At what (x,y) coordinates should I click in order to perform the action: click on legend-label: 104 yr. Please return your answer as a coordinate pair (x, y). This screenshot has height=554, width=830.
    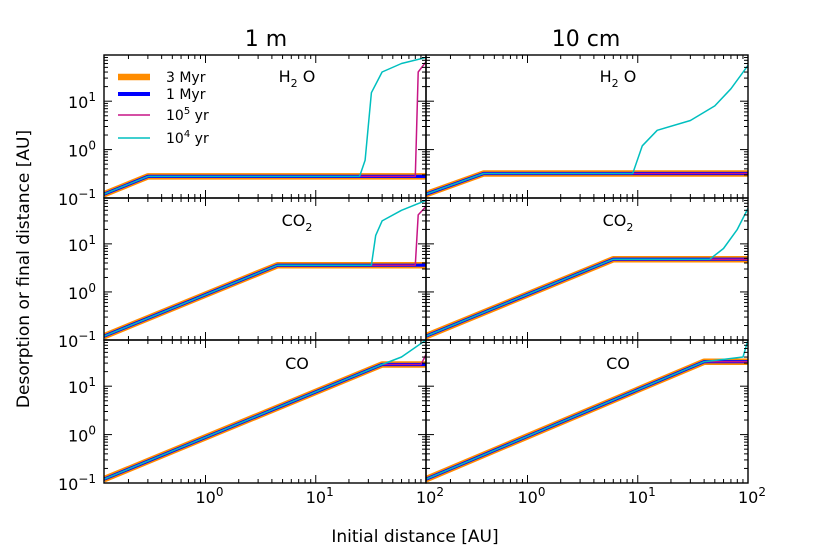
    Looking at the image, I should click on (187, 138).